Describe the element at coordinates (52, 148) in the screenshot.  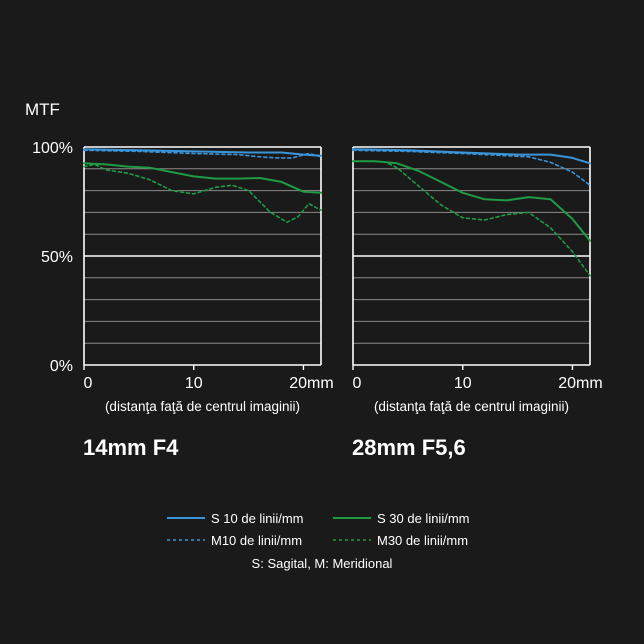
I see `y-tick-label: 100%` at that location.